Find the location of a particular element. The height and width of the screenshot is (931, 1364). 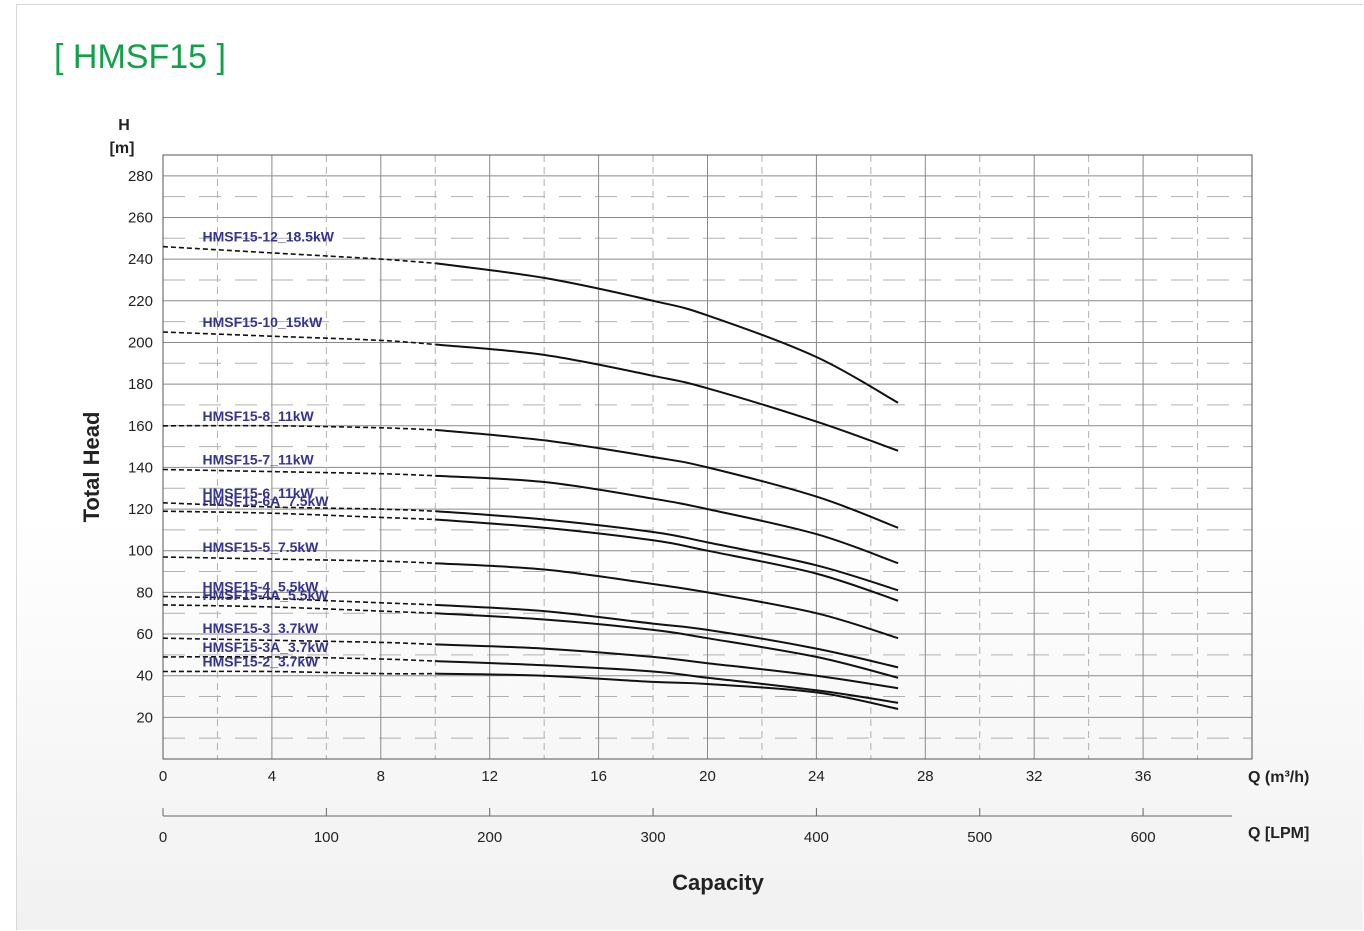

x-axis-title: Capacity is located at coordinates (718, 882).